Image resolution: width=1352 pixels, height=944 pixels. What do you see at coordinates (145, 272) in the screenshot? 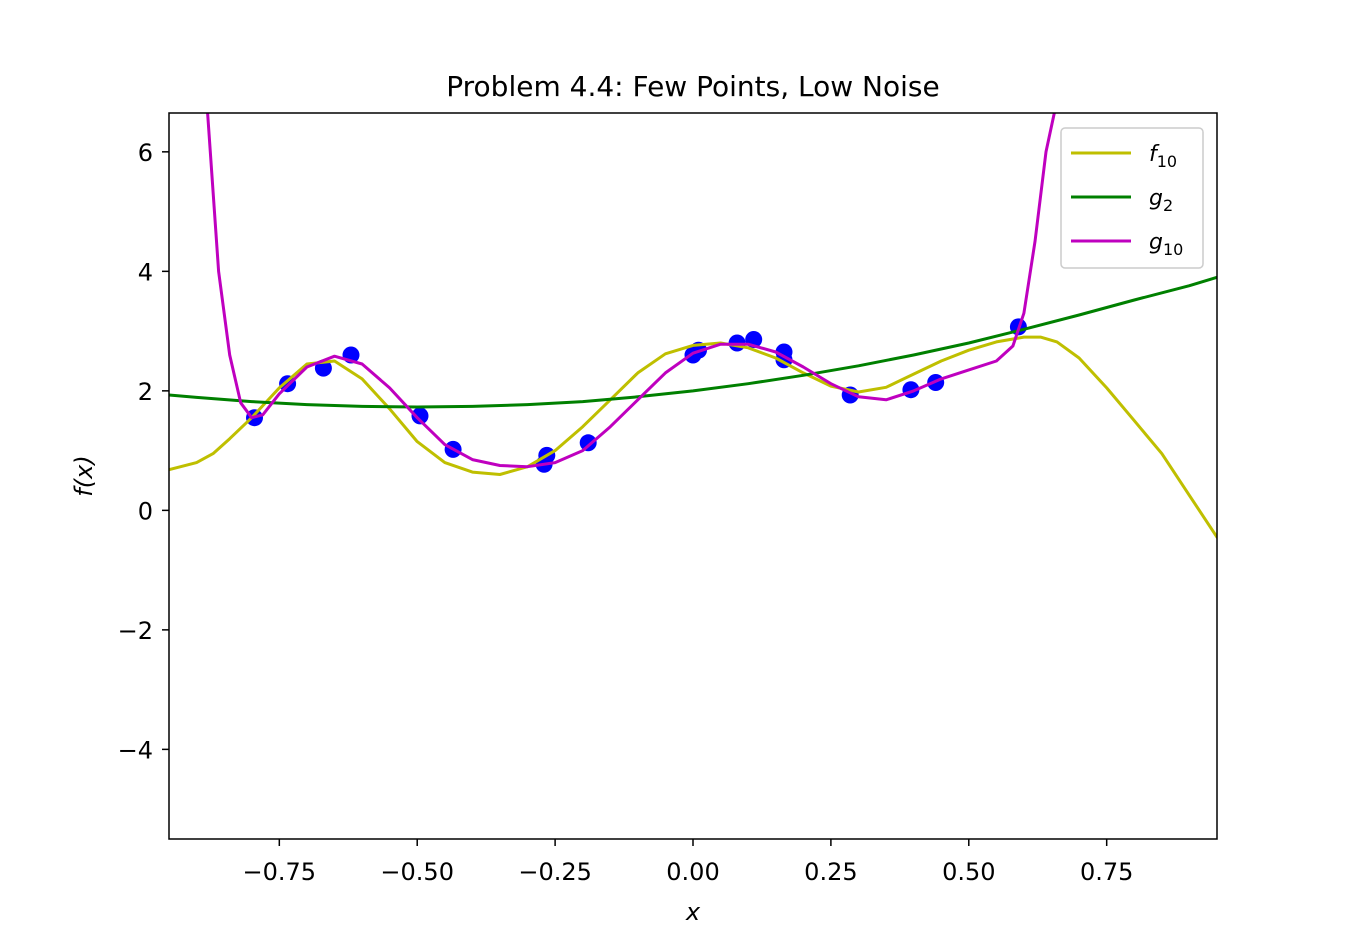
I see `y-tick-label: 4` at bounding box center [145, 272].